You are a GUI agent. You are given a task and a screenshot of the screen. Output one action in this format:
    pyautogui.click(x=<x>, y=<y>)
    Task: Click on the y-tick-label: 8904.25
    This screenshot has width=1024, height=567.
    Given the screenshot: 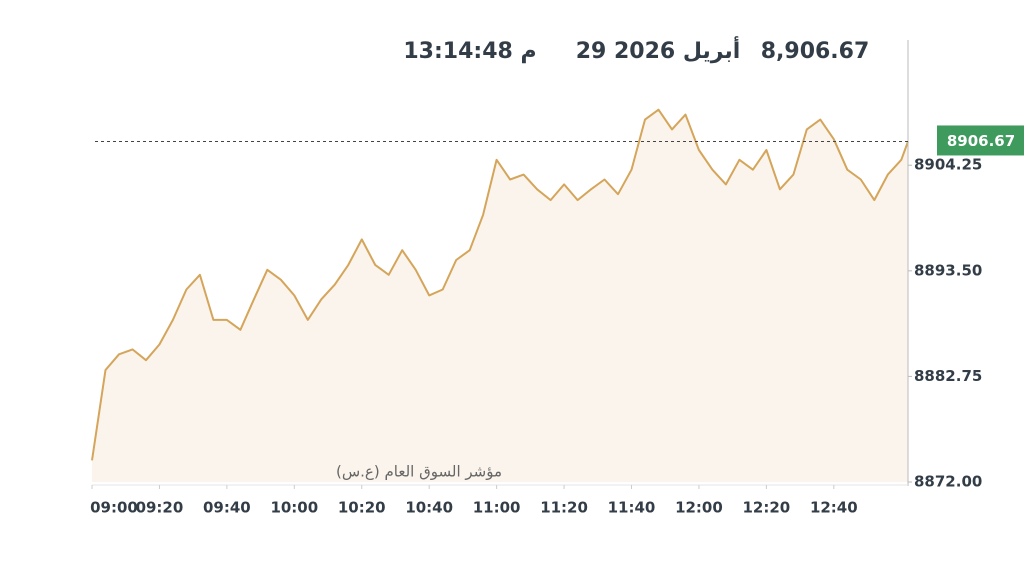 What is the action you would take?
    pyautogui.click(x=948, y=165)
    